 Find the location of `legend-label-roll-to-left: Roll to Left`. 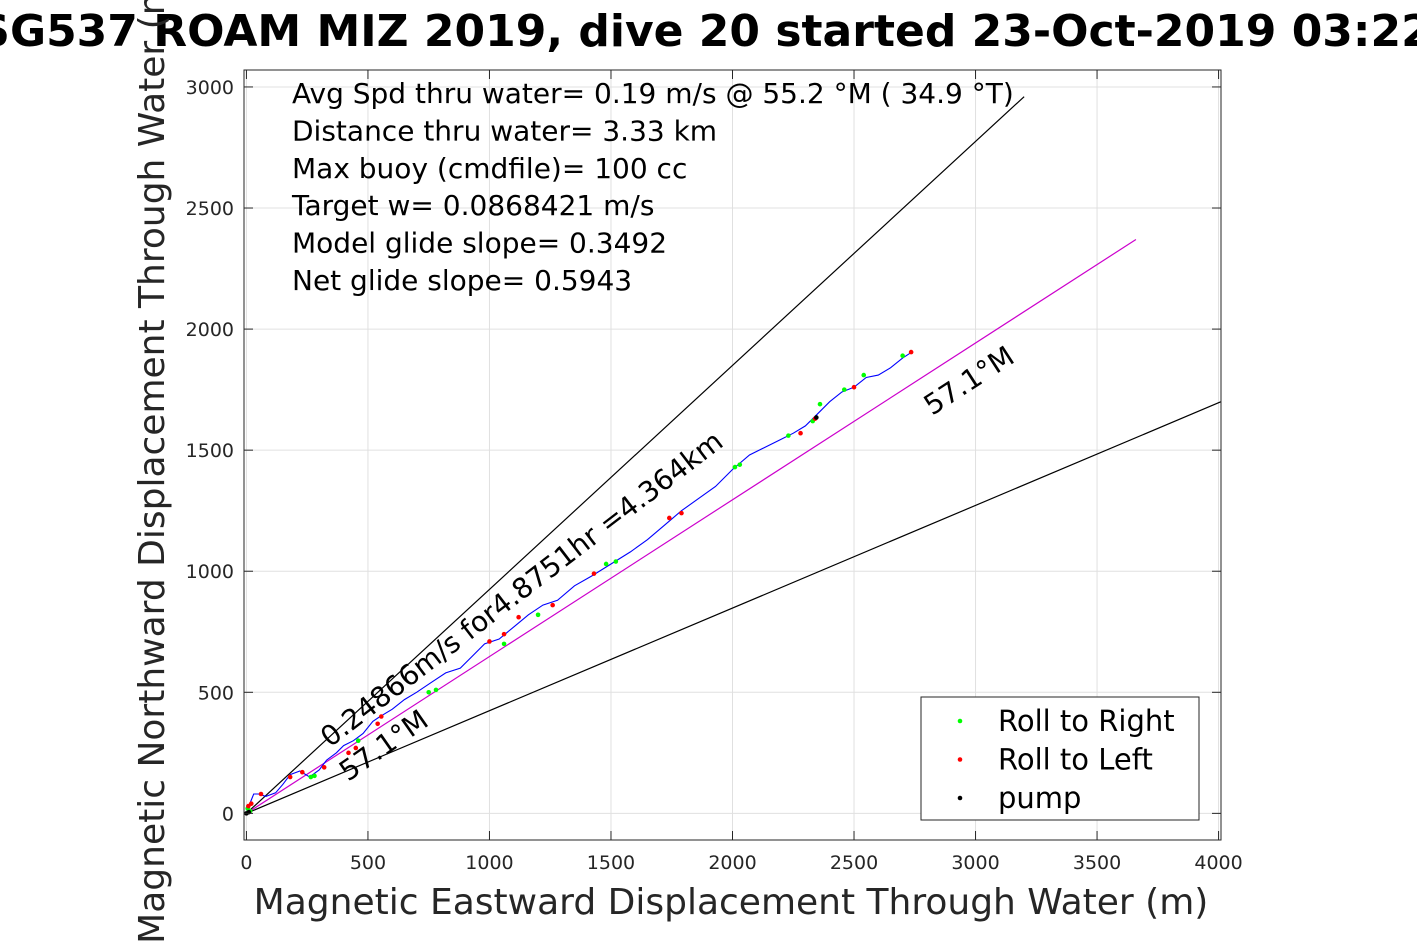

legend-label-roll-to-left: Roll to Left is located at coordinates (1075, 760).